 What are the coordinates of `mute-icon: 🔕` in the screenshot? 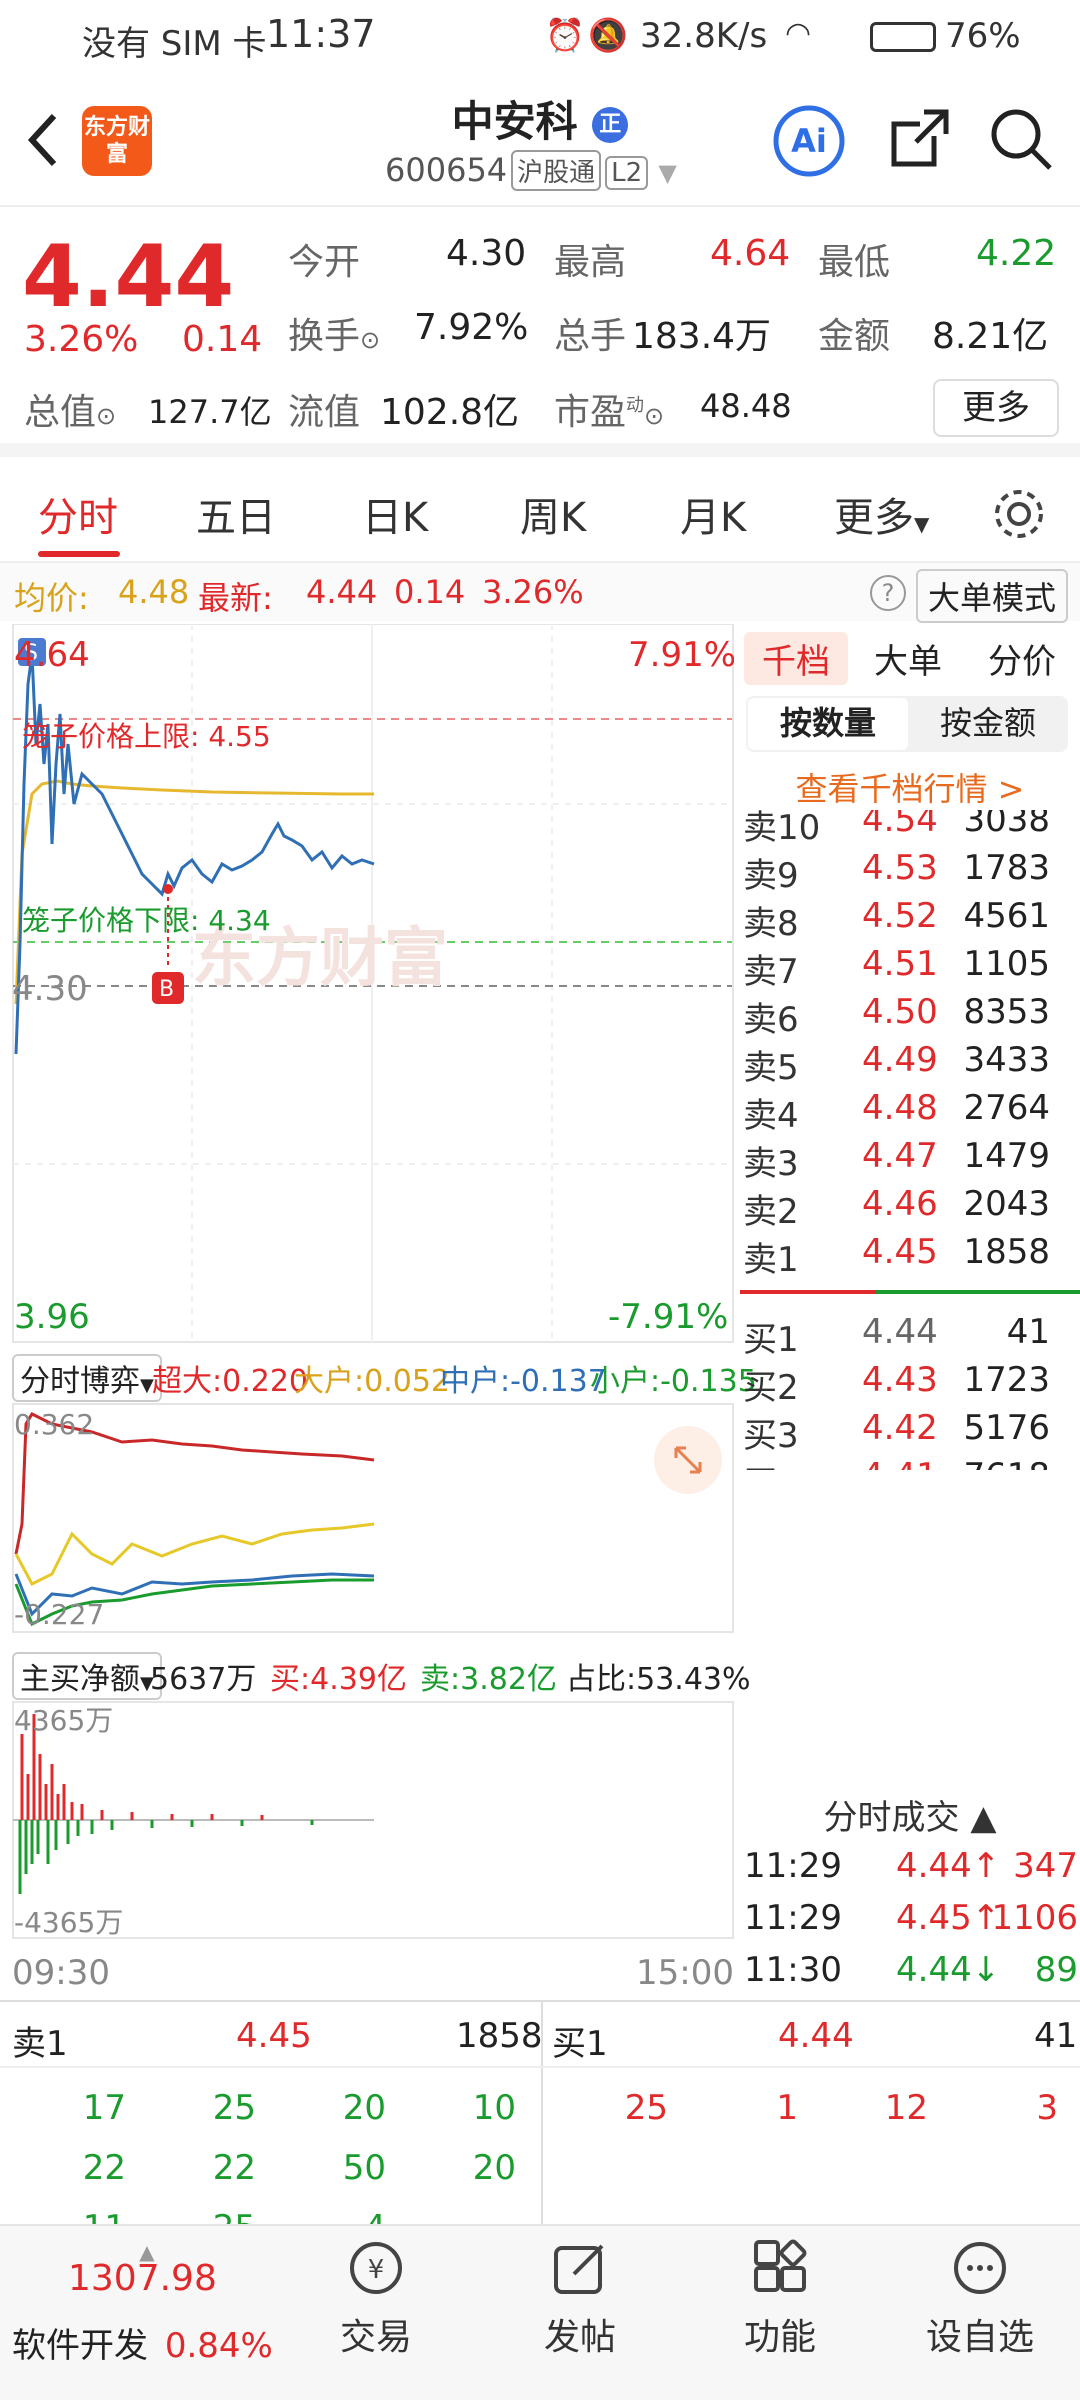 It's located at (608, 35).